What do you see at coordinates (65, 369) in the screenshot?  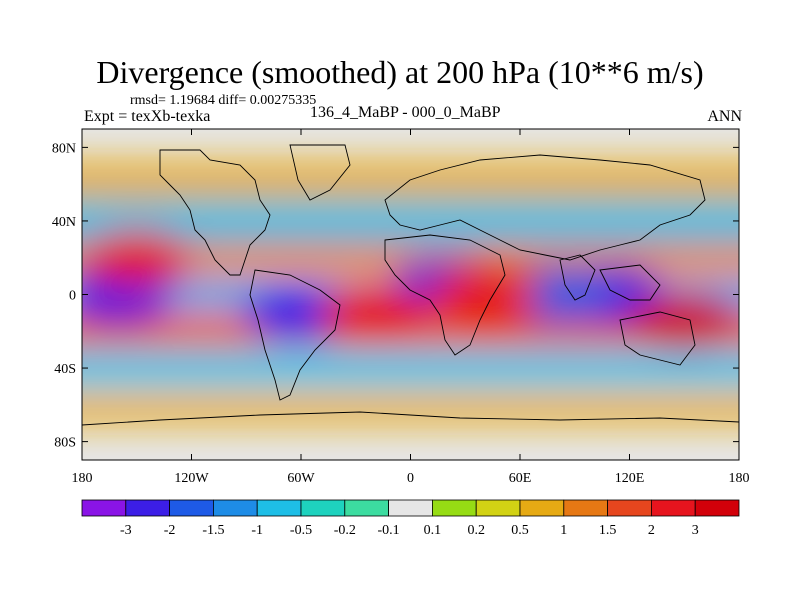 I see `y-tick-label: 40S` at bounding box center [65, 369].